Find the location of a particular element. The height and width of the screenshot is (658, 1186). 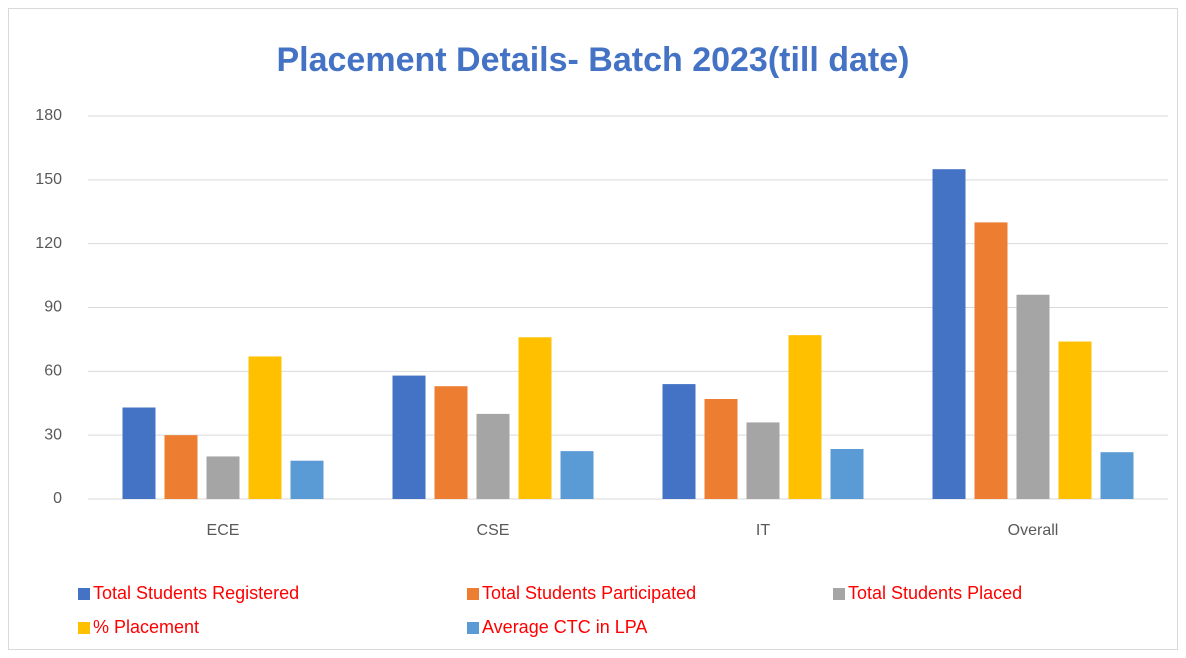

legend-label: Total Students Registered is located at coordinates (196, 593).